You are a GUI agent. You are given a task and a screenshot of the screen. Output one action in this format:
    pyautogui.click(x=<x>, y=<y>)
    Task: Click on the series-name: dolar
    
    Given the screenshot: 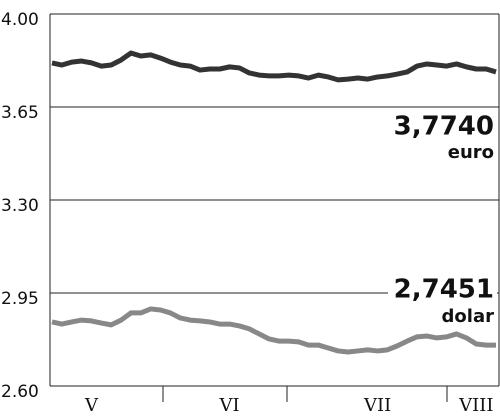 What is the action you would take?
    pyautogui.click(x=468, y=316)
    